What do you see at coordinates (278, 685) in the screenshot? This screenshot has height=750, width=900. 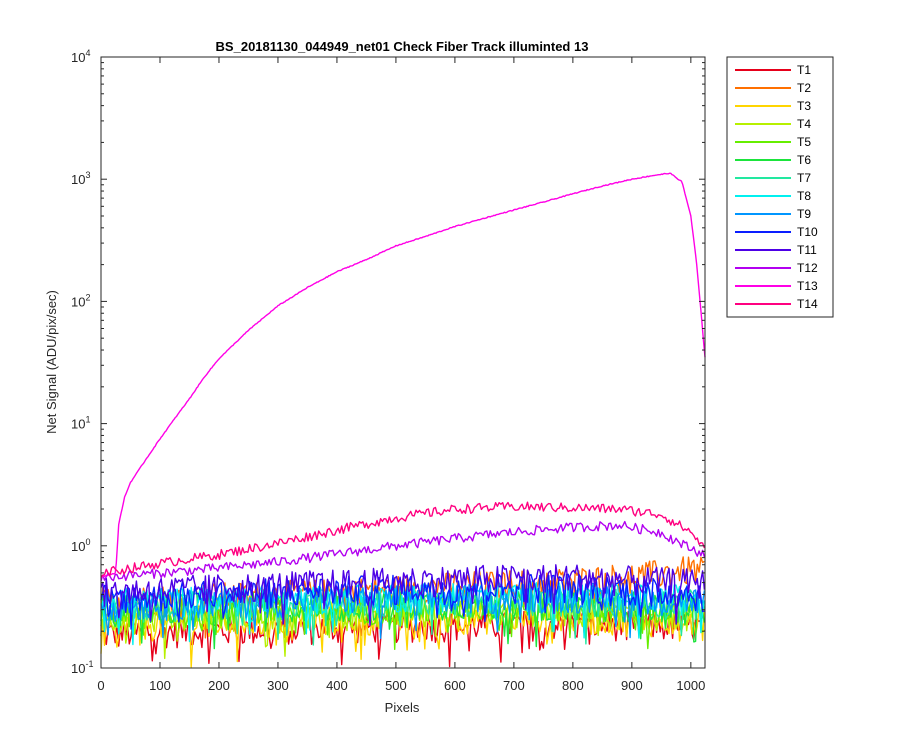 I see `x-tick-label: 300` at bounding box center [278, 685].